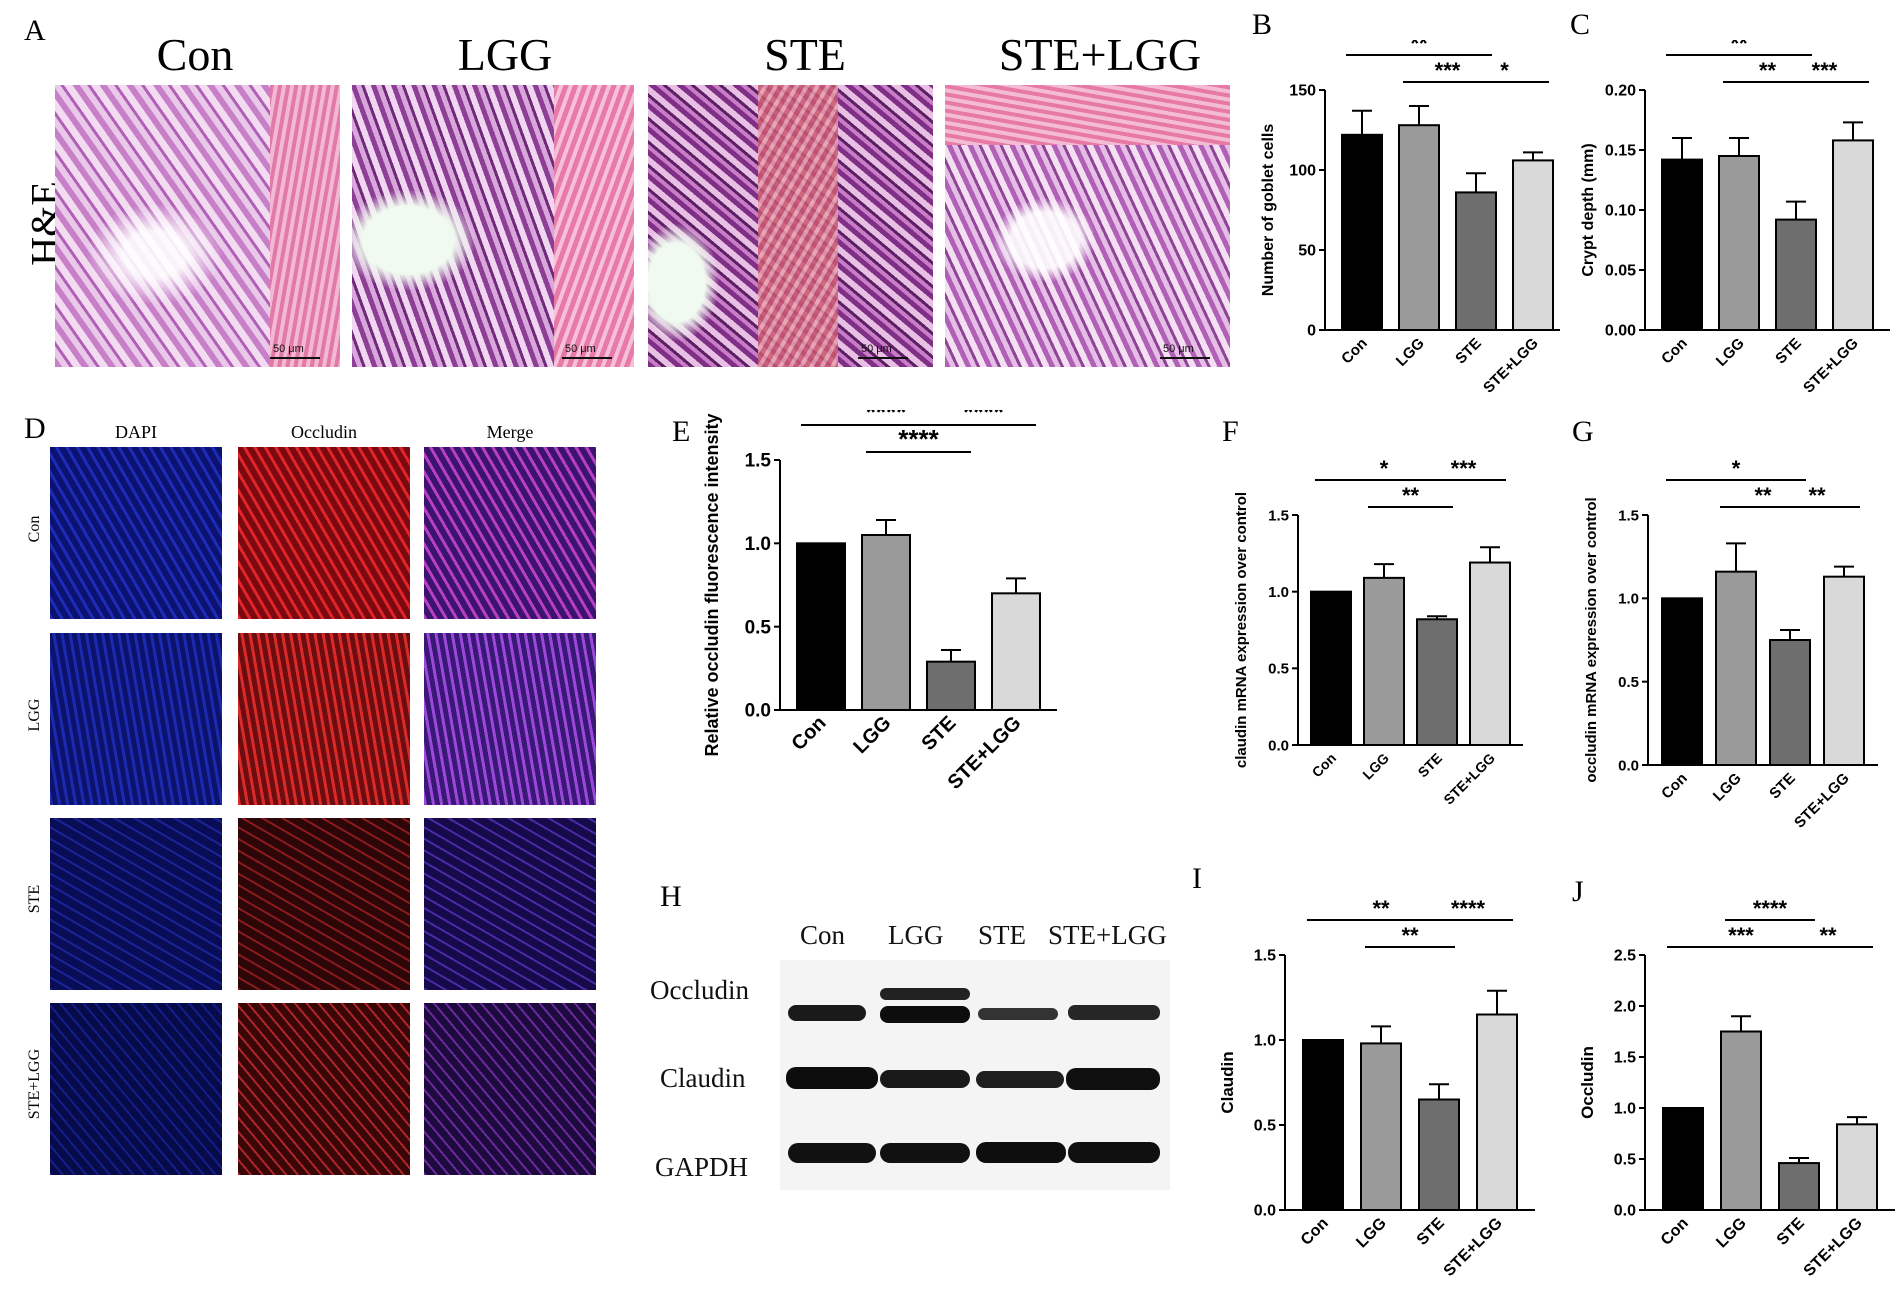  I want to click on if-image-lgg-merge, so click(510, 719).